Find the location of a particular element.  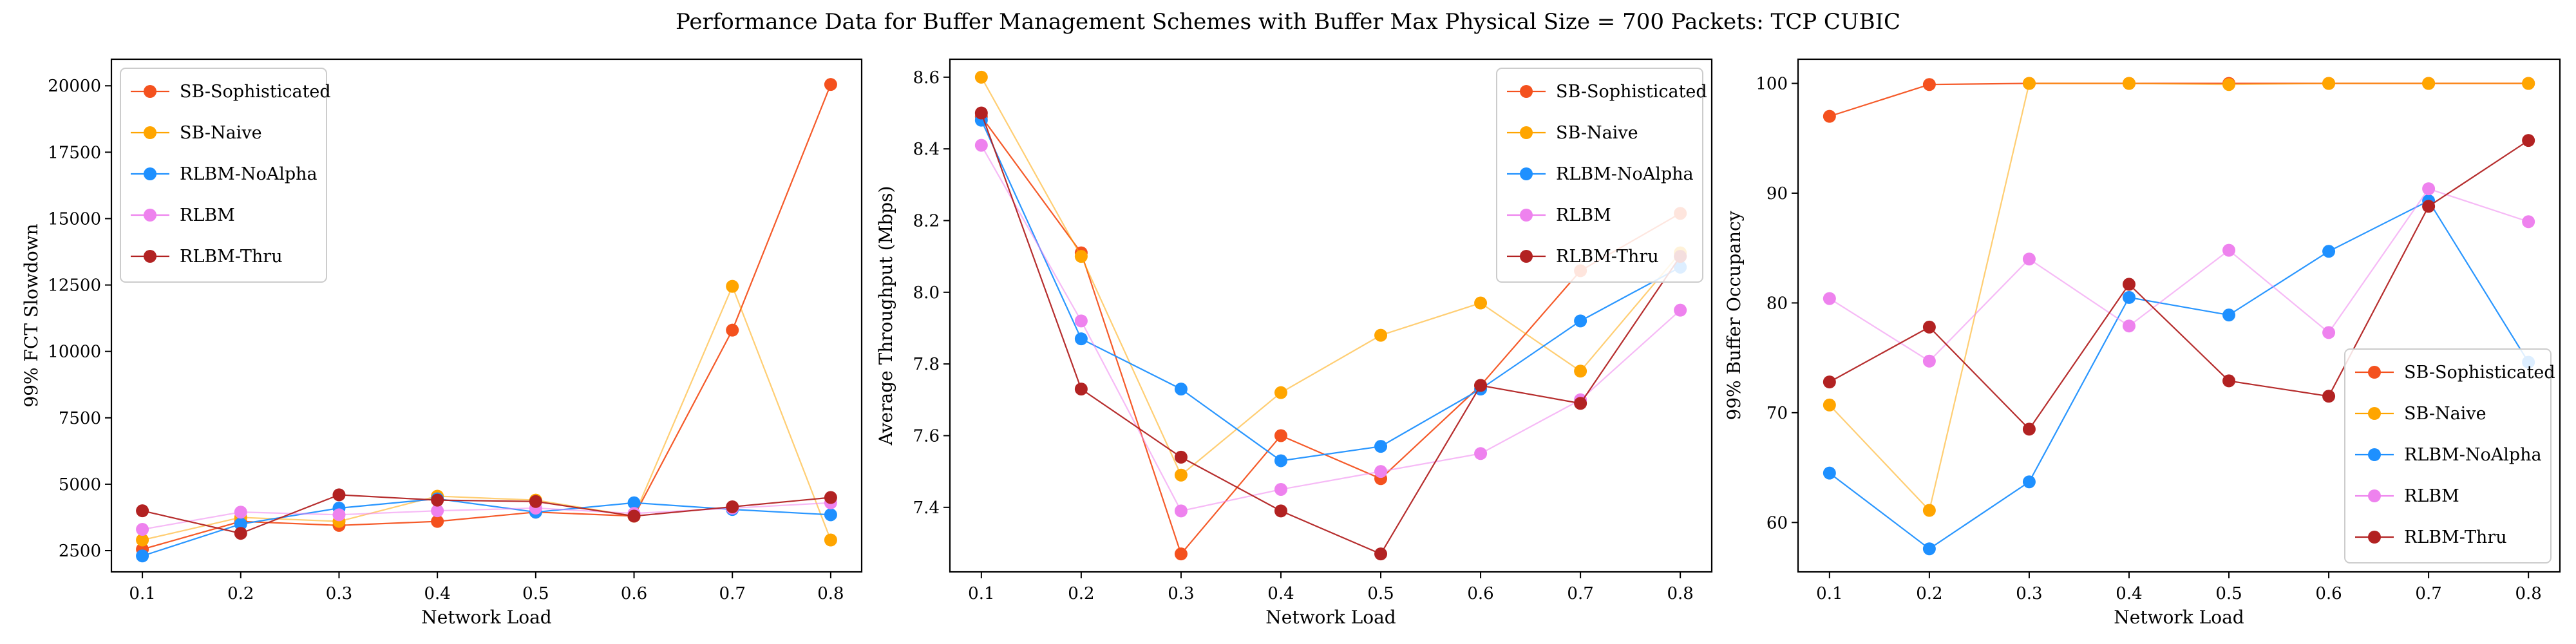

x-tick-label: 0.6 is located at coordinates (2328, 593).